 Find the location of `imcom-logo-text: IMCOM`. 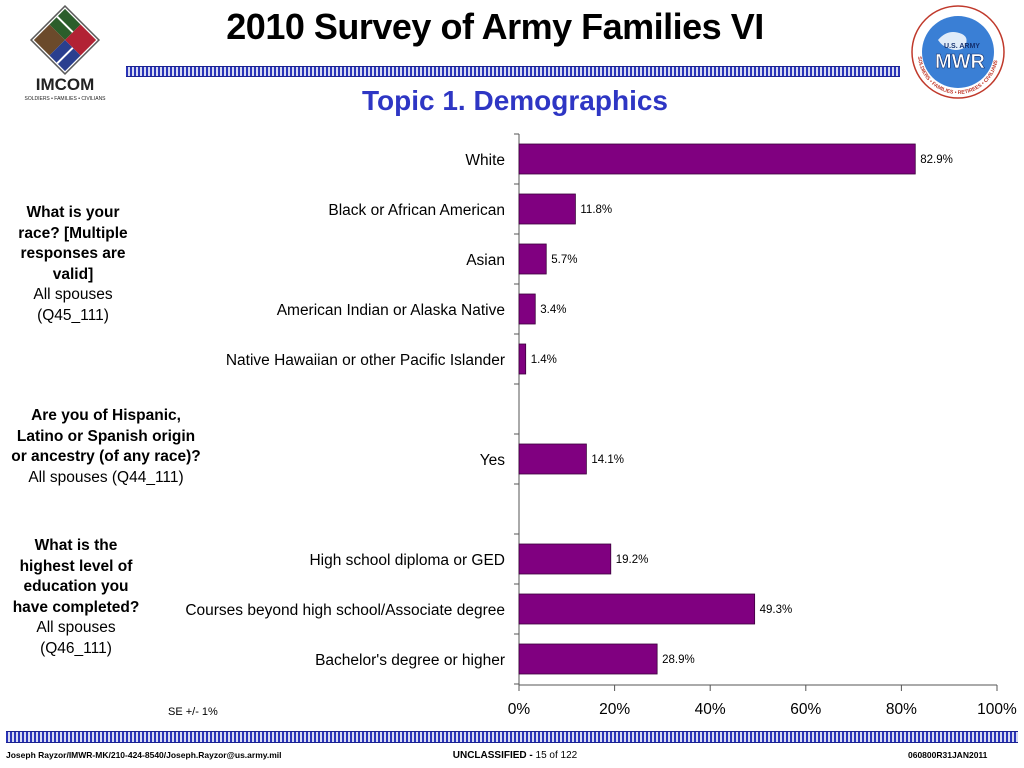

imcom-logo-text: IMCOM is located at coordinates (65, 84).